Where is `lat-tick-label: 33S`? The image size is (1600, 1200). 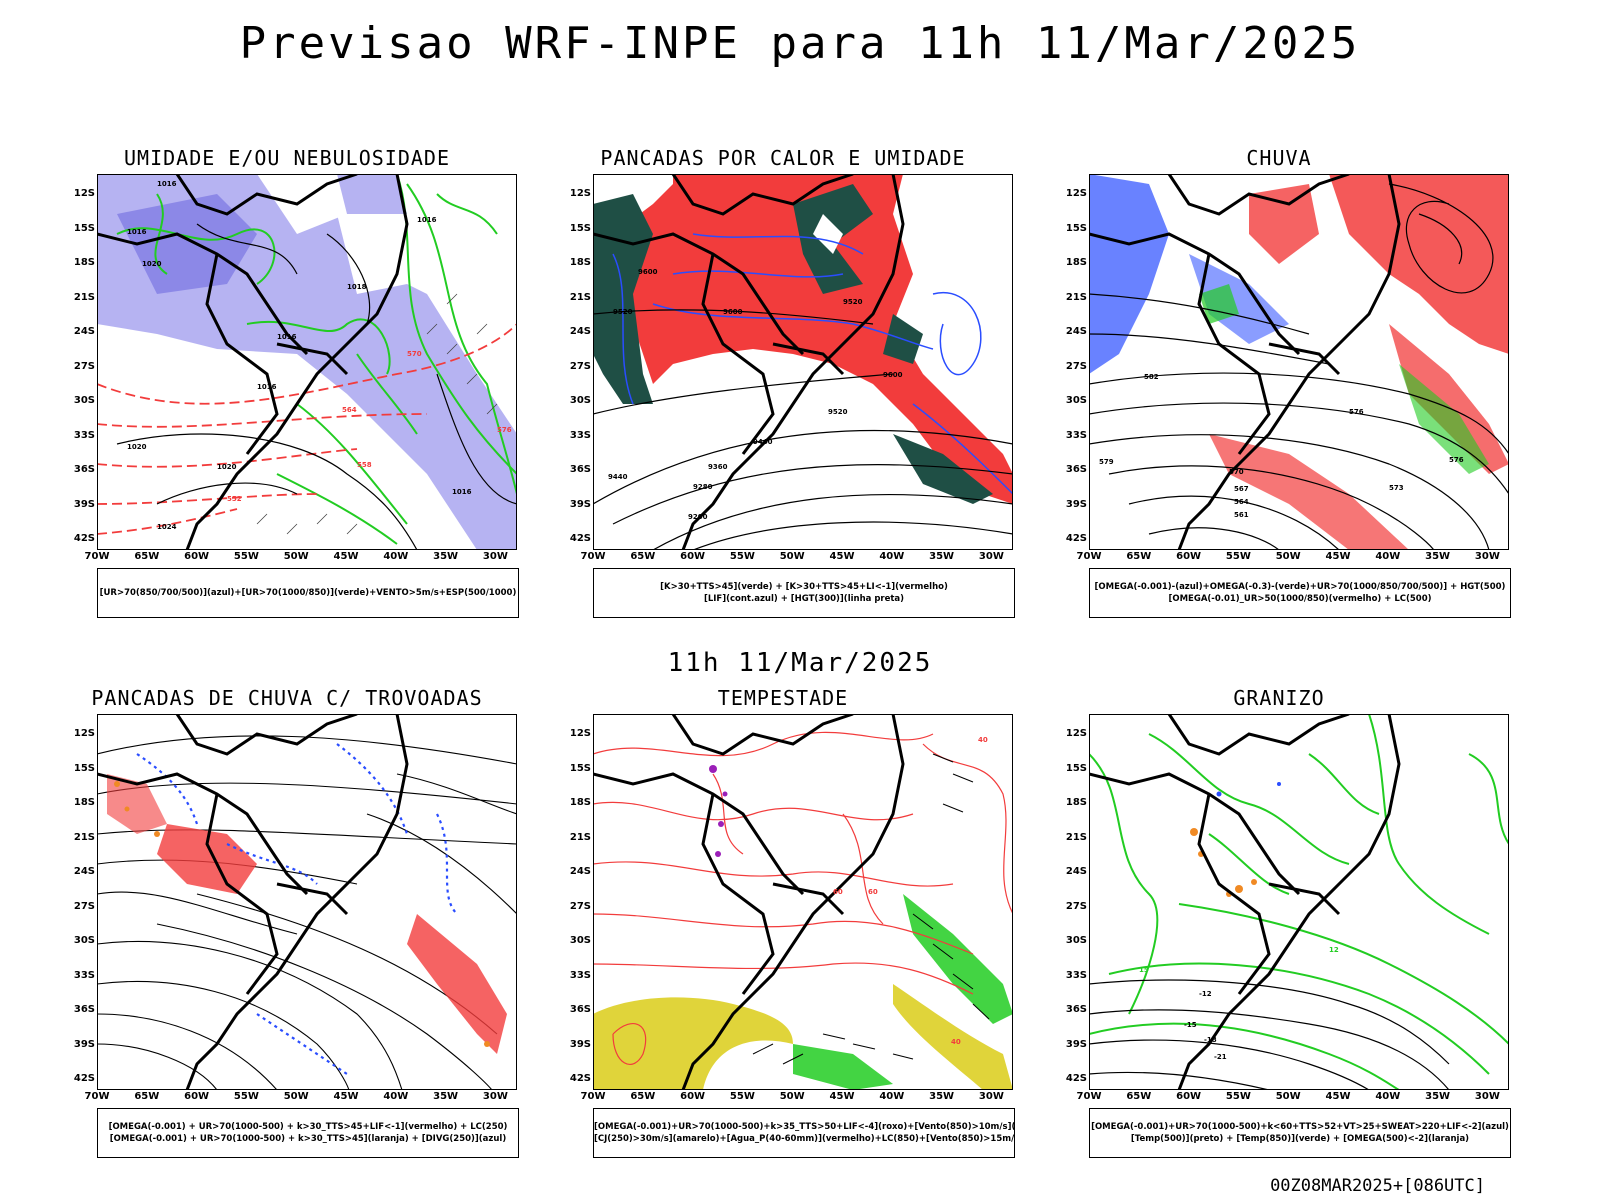
lat-tick-label: 33S is located at coordinates (1076, 435).